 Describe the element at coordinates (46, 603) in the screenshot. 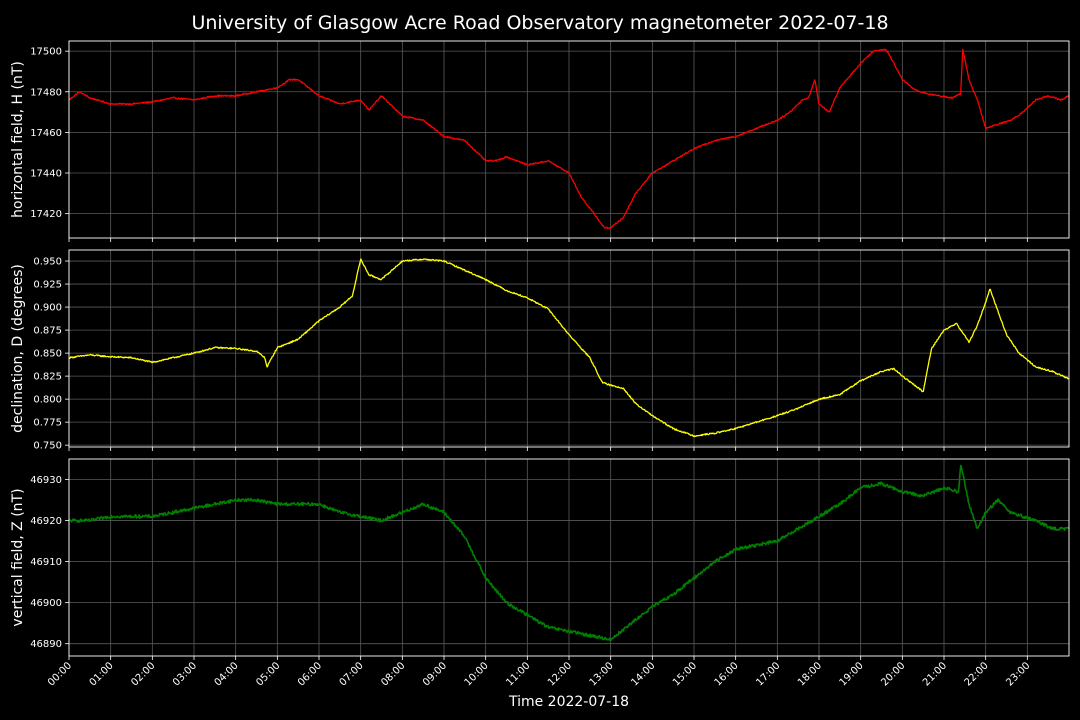

I see `y-tick-label: 46900` at that location.